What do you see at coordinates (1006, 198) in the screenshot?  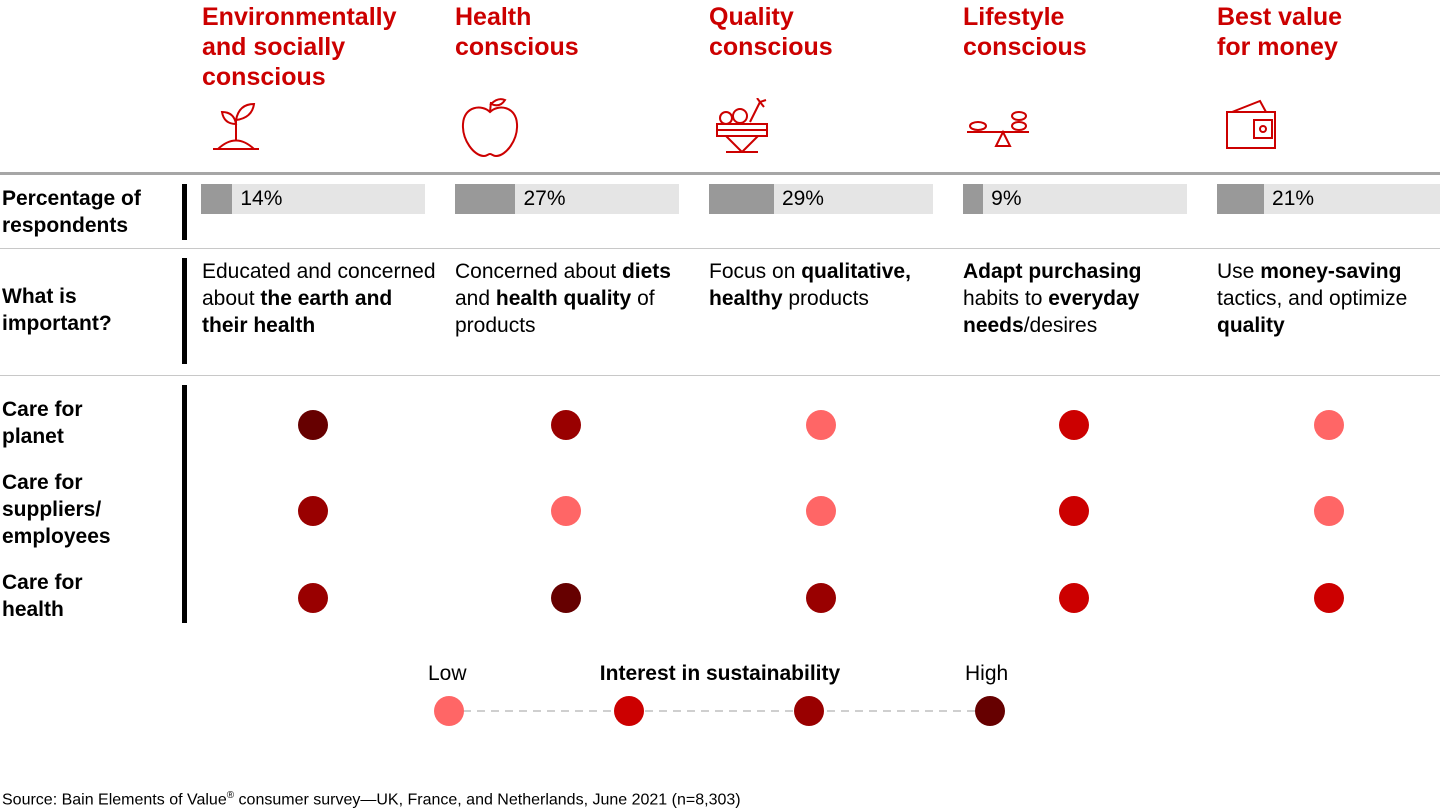 I see `percentage-value: 9%` at bounding box center [1006, 198].